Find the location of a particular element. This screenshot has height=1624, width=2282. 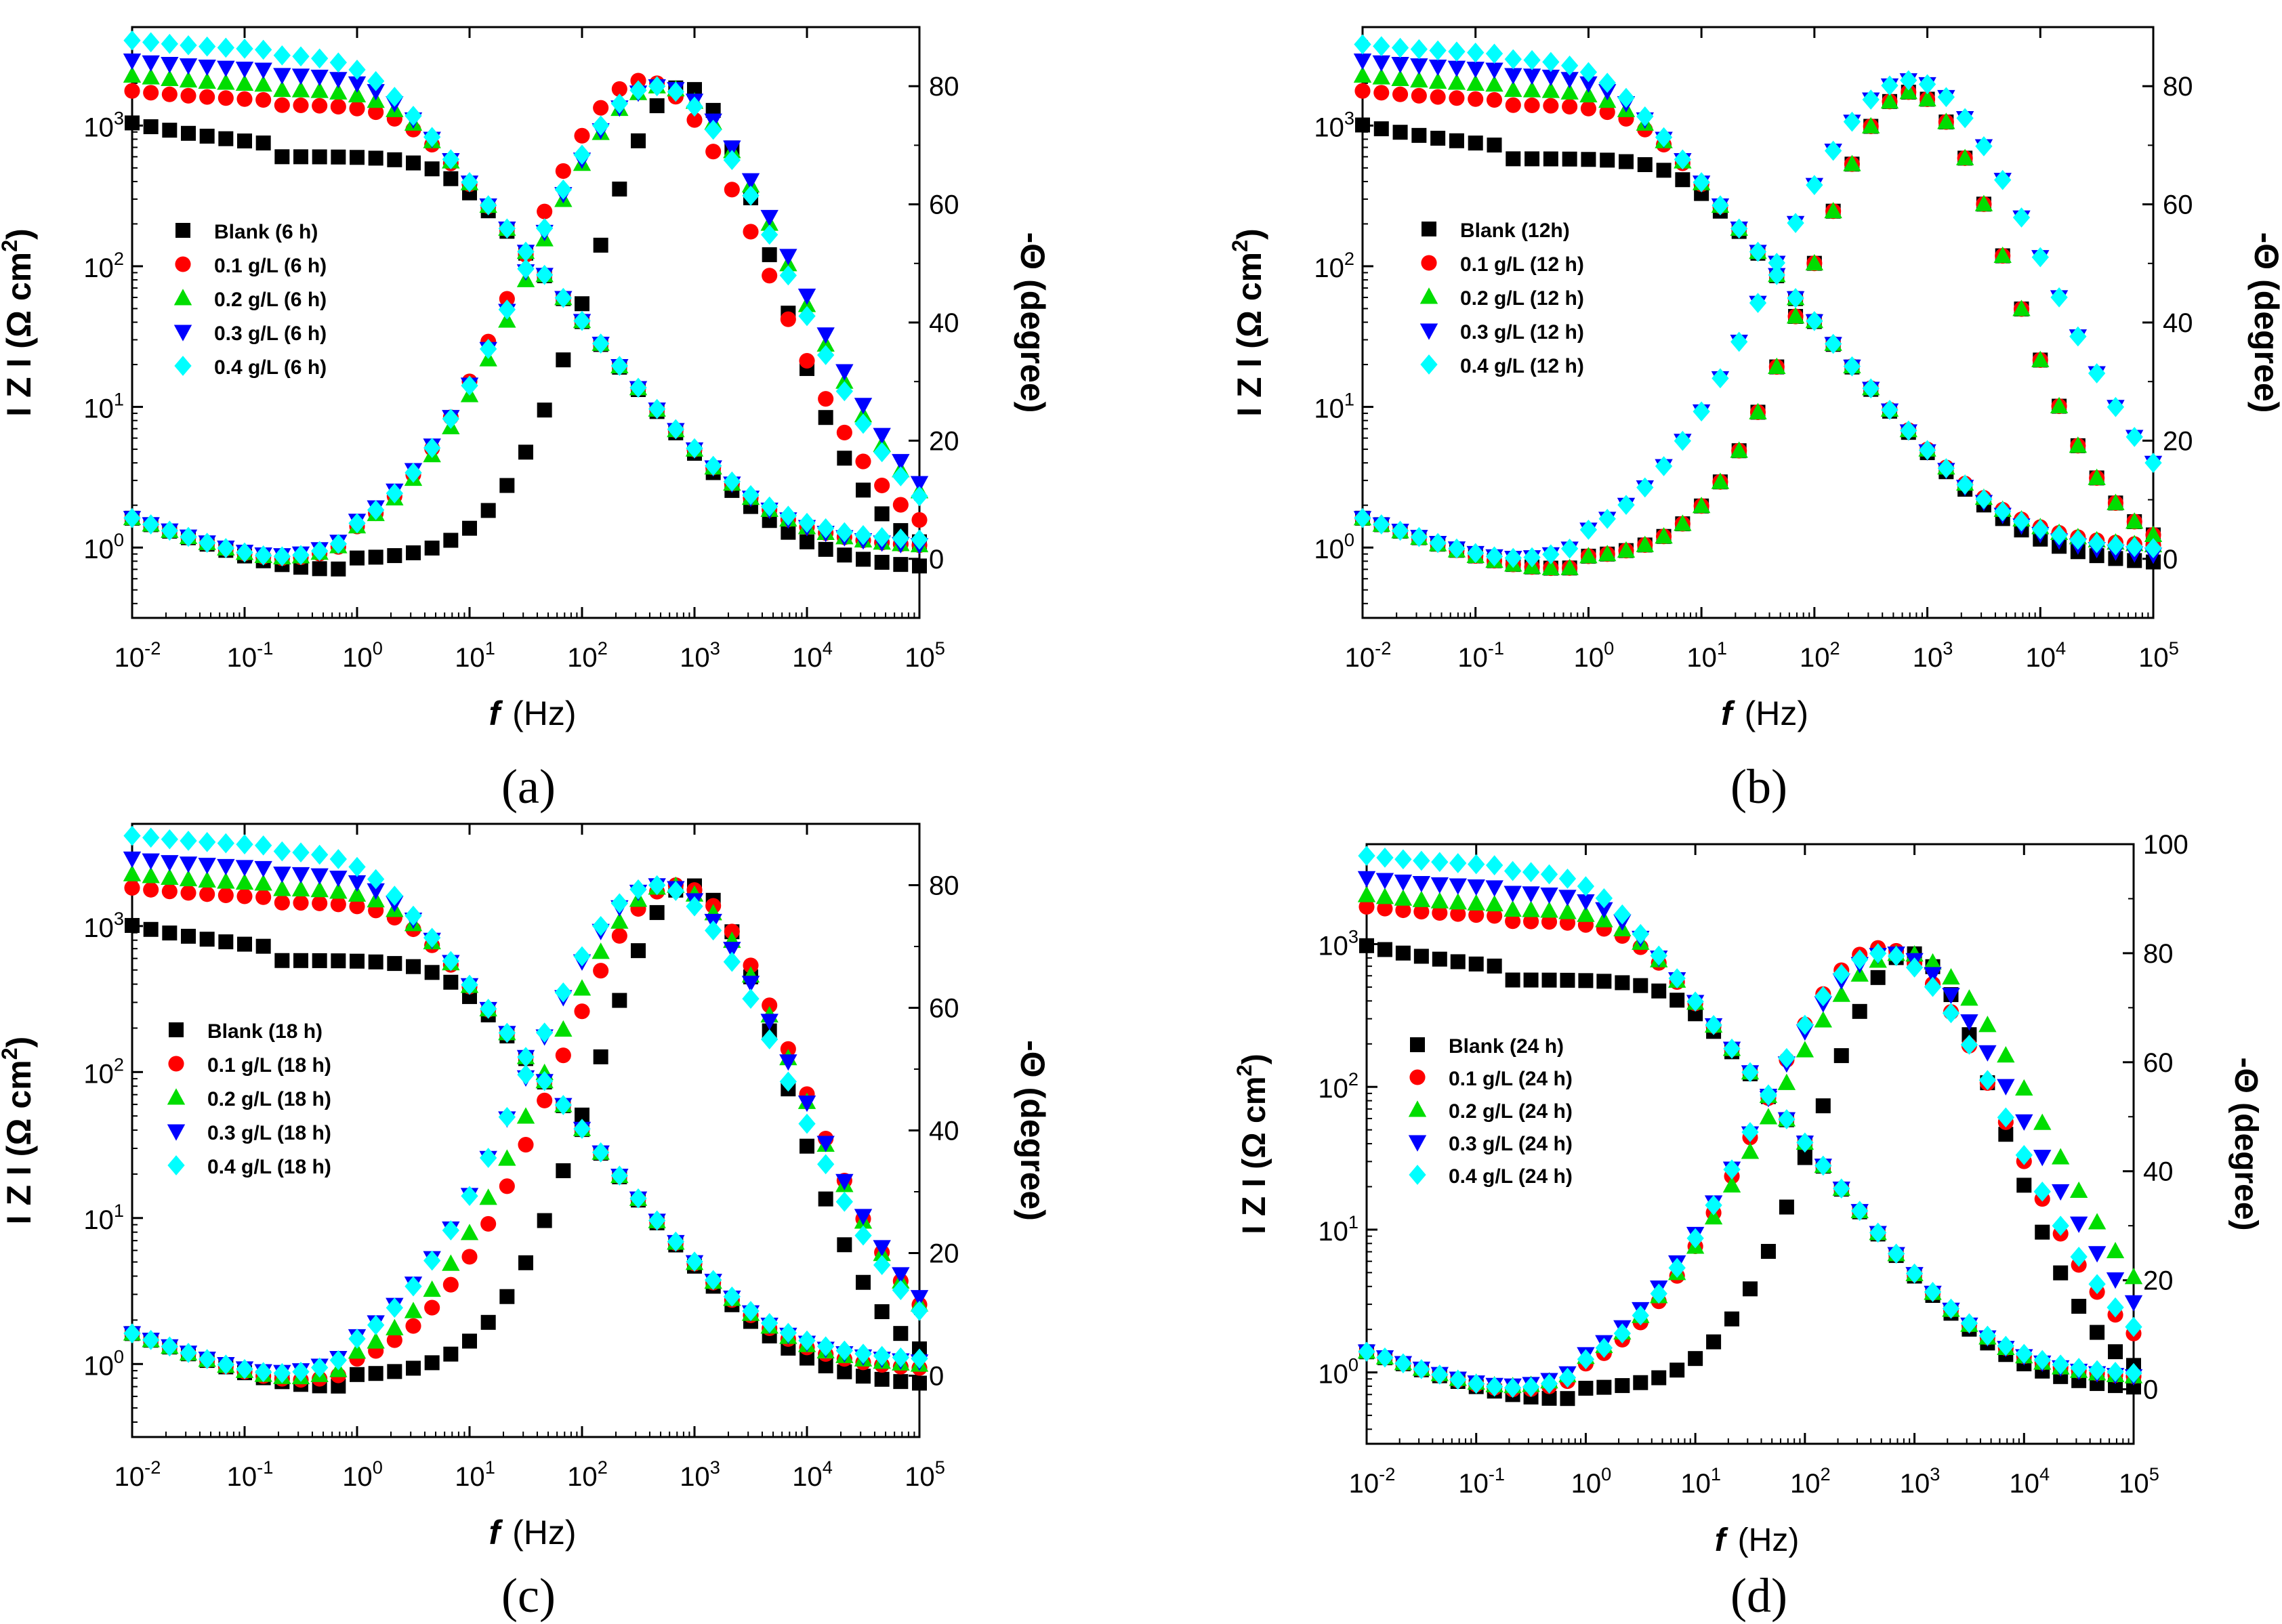

legend-label: 0.3 g/L (12 h) is located at coordinates (1522, 332).